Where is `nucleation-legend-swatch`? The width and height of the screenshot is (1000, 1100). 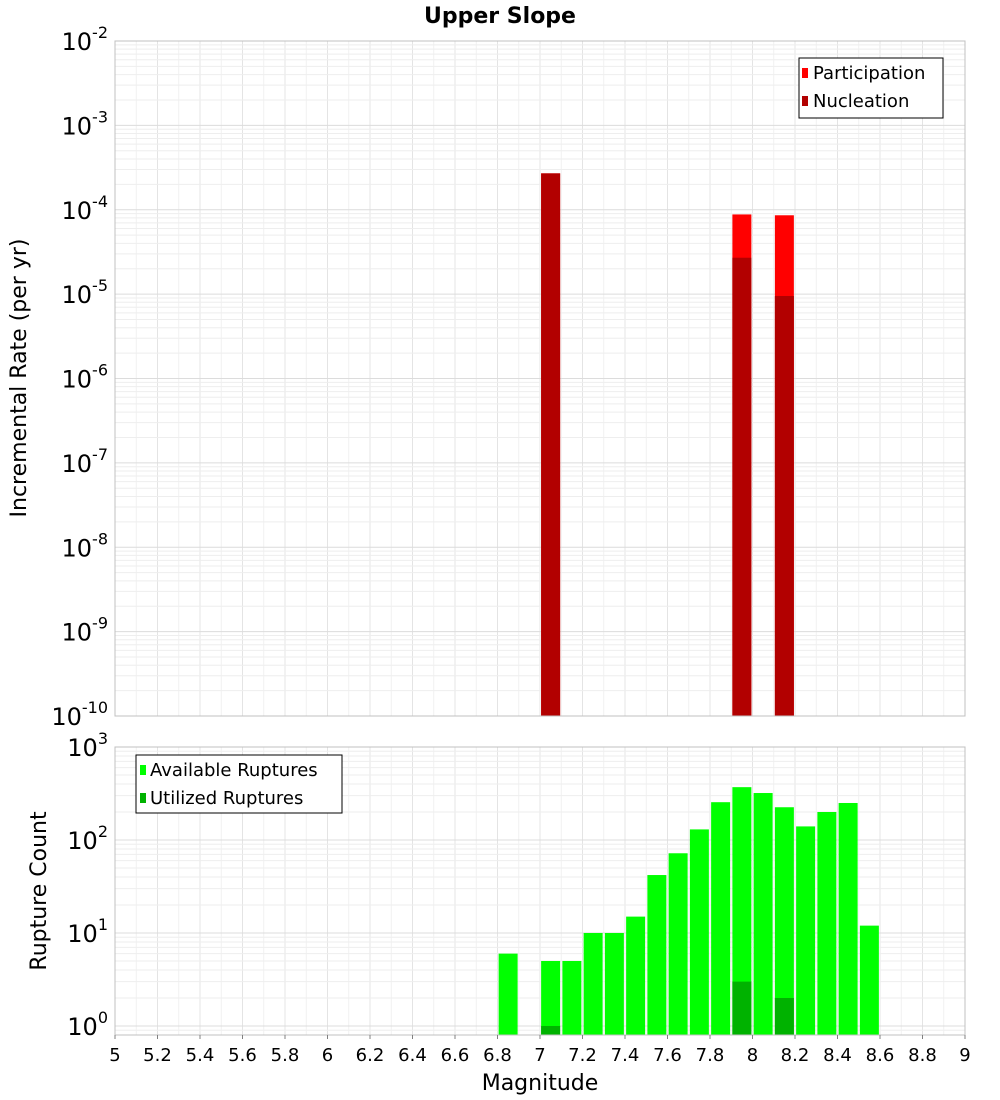 nucleation-legend-swatch is located at coordinates (805, 101).